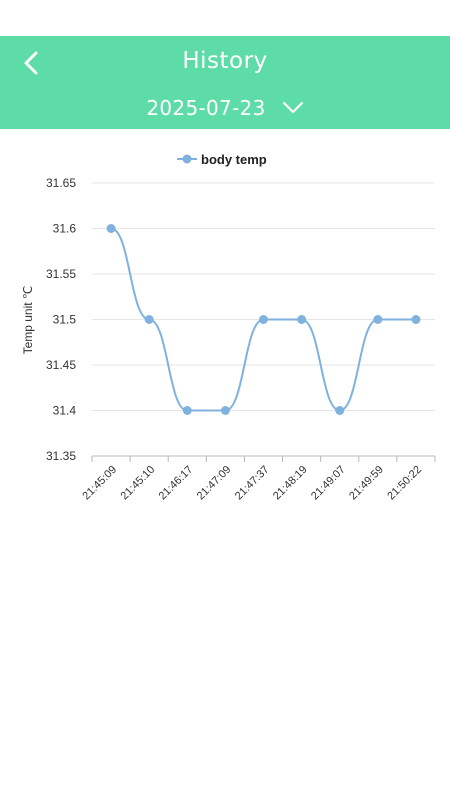 Image resolution: width=450 pixels, height=800 pixels. What do you see at coordinates (99, 483) in the screenshot?
I see `x-tick-label: 21:45:09` at bounding box center [99, 483].